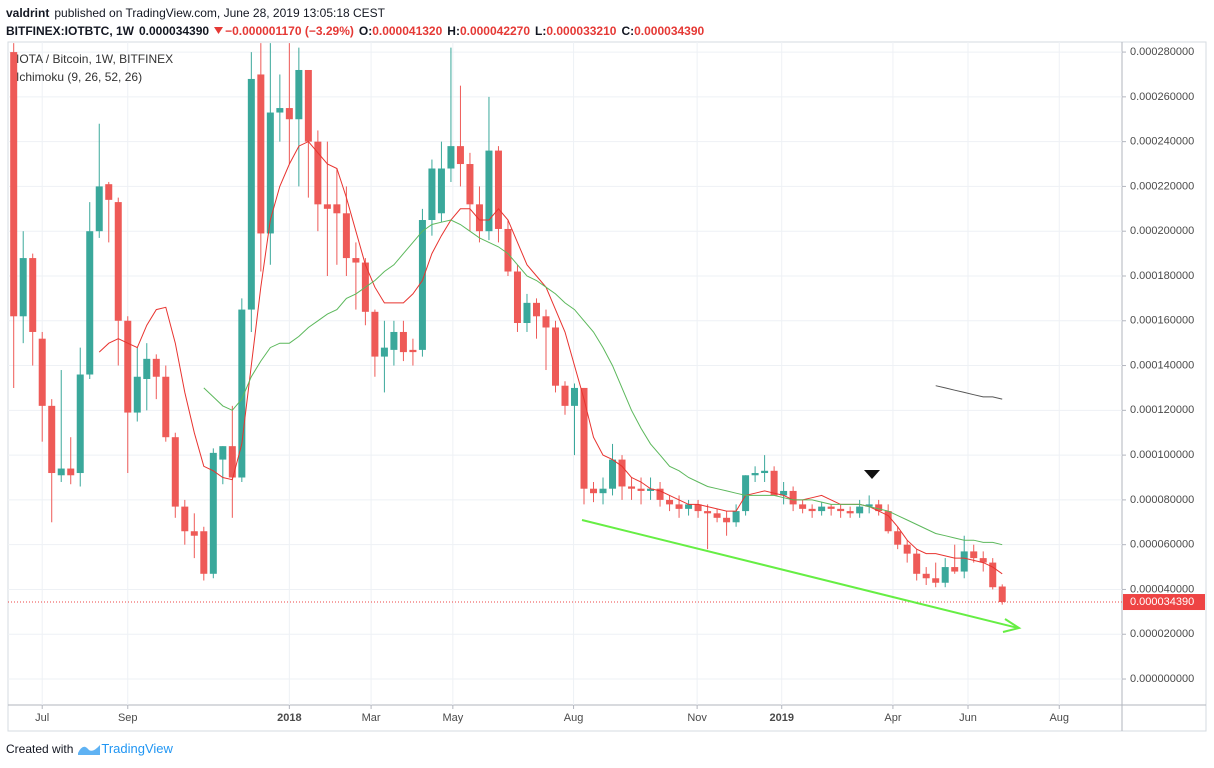 This screenshot has height=768, width=1214. Describe the element at coordinates (1162, 97) in the screenshot. I see `y-tick-label: 0.000260000` at that location.